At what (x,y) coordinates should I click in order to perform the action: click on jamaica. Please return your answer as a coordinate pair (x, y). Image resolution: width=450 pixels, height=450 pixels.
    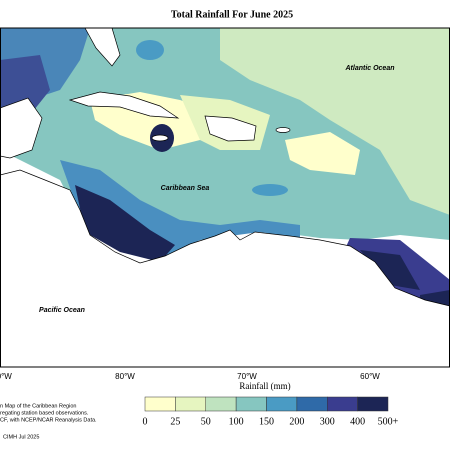
    Looking at the image, I should click on (160, 138).